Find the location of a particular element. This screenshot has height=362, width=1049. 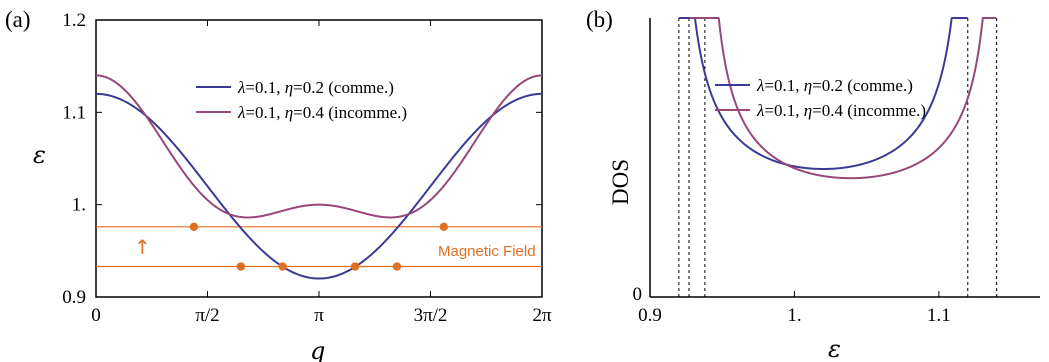

panel-a-x-axis-label: q is located at coordinates (317, 349).